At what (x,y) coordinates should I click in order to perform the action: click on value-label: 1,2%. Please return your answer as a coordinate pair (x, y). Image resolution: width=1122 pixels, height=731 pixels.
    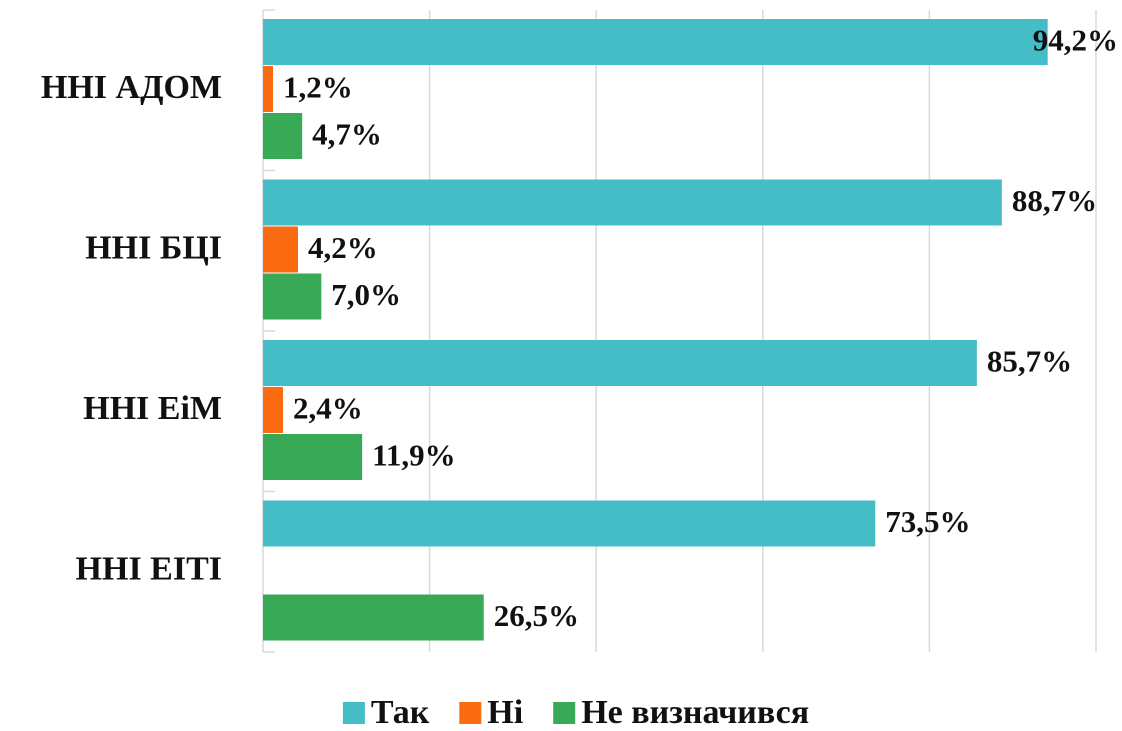
    Looking at the image, I should click on (318, 87).